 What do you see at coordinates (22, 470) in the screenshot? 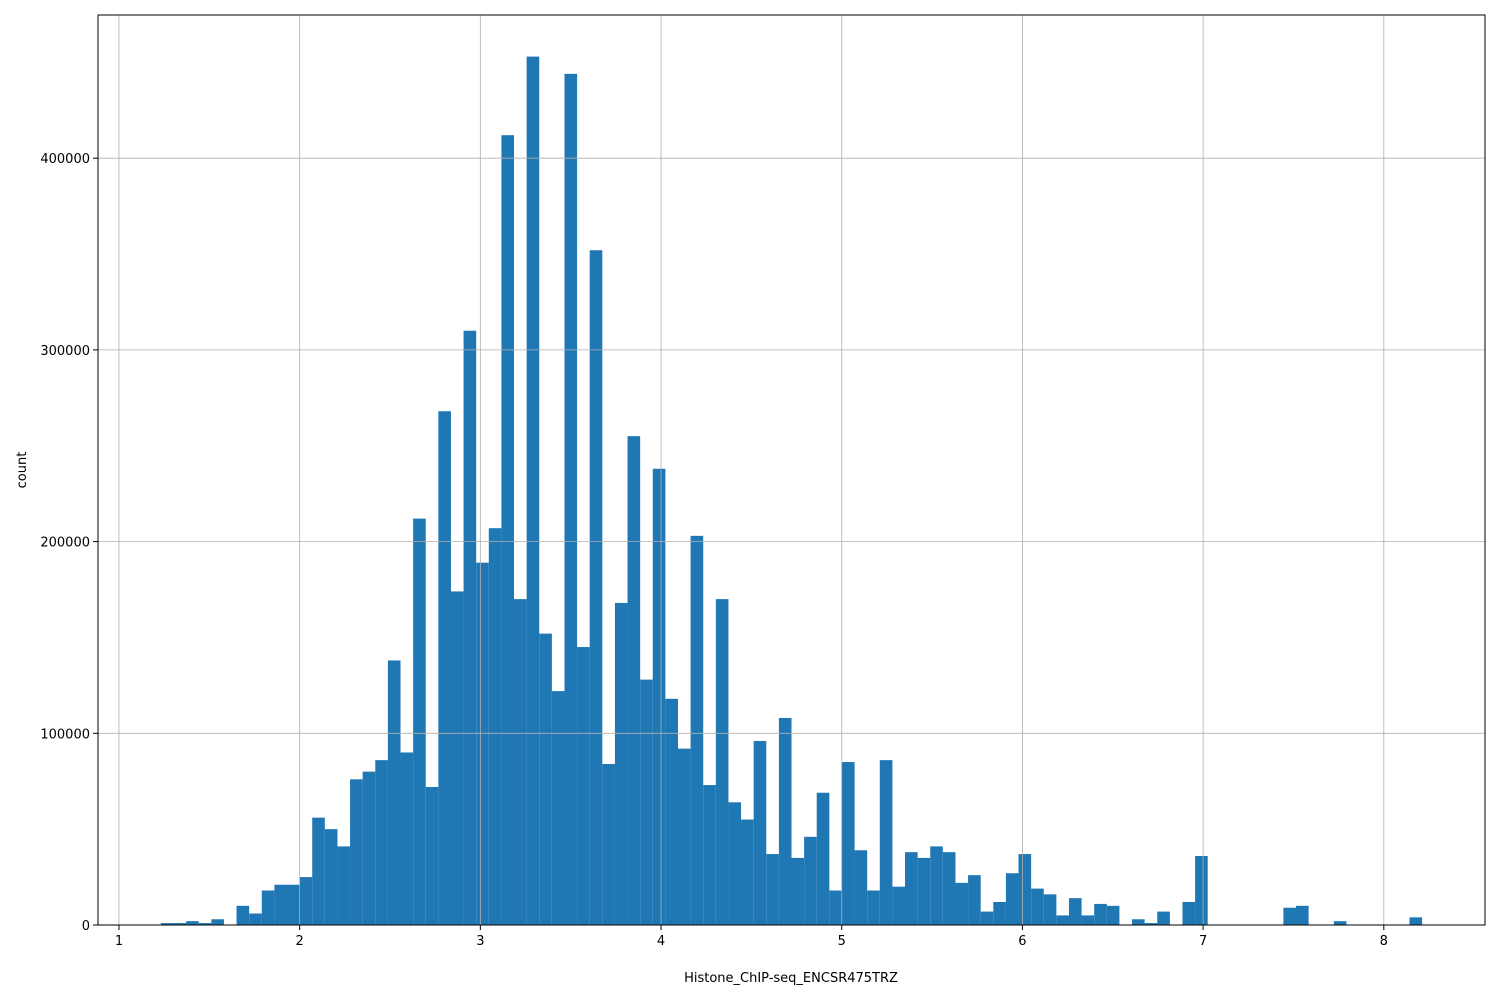
I see `y-axis-label: count` at bounding box center [22, 470].